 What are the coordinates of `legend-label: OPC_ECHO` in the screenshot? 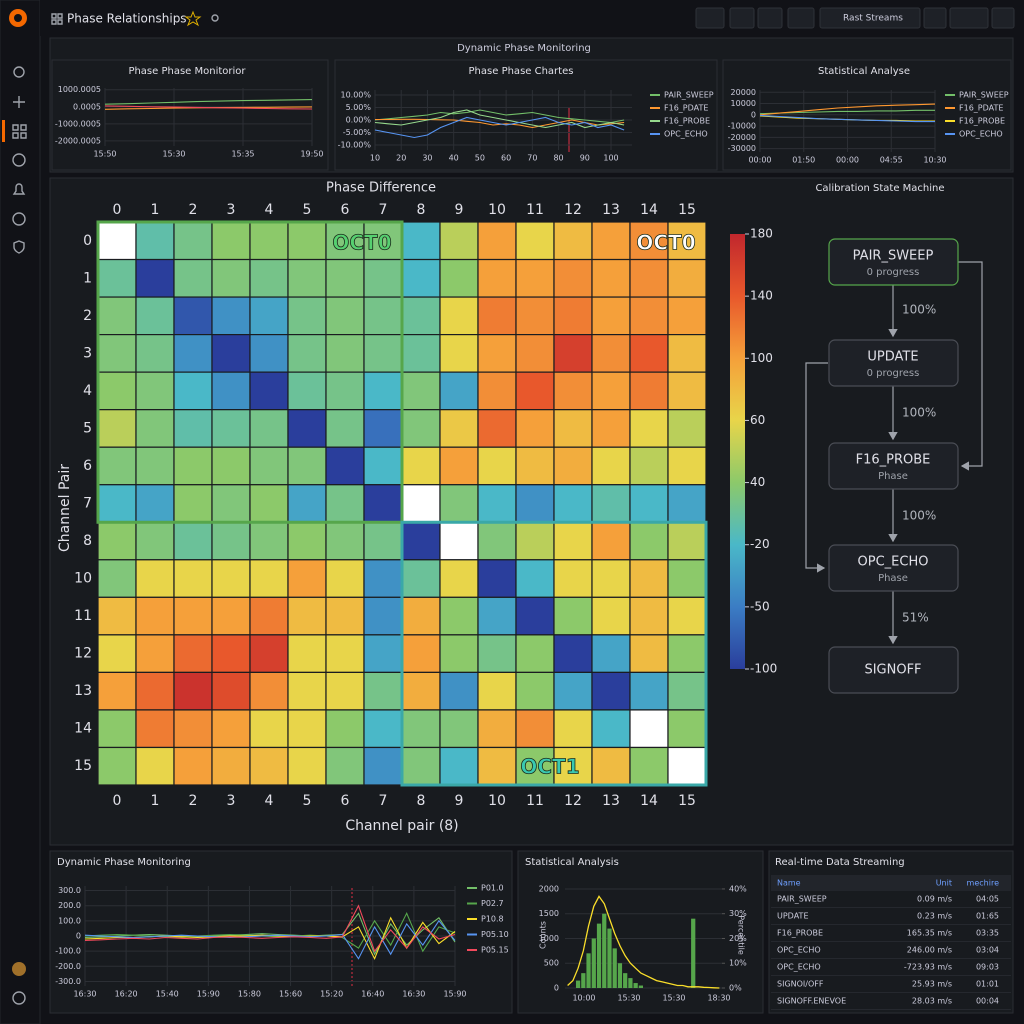 It's located at (981, 134).